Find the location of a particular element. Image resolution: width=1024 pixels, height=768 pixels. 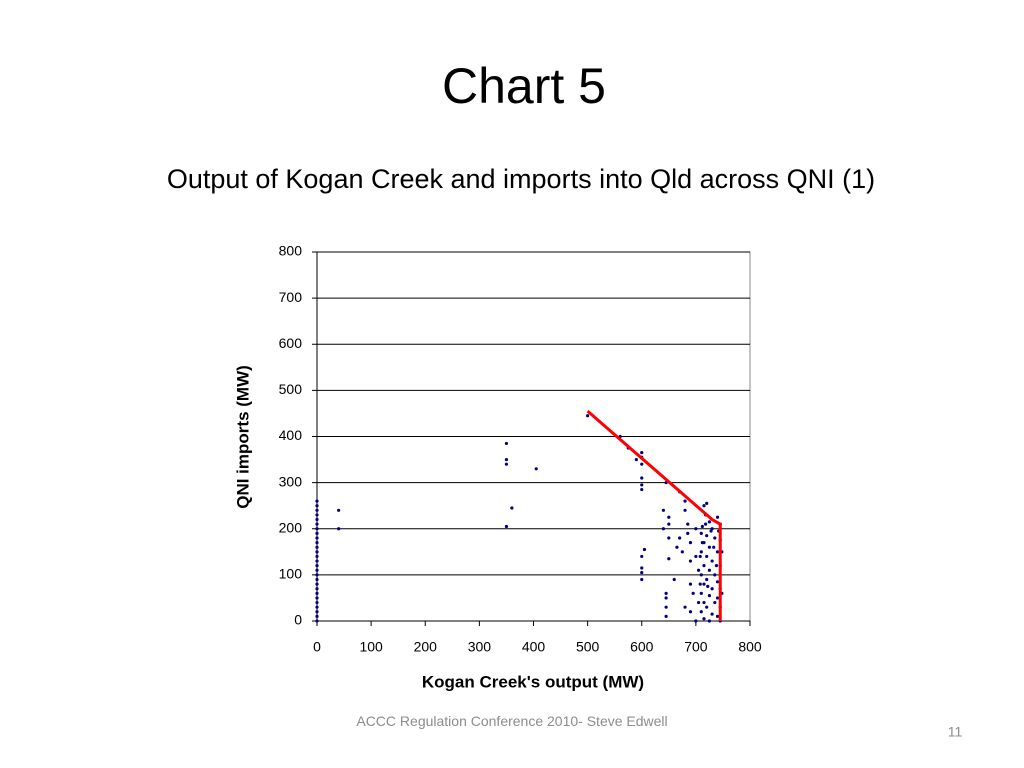

y-tick-label: 200 is located at coordinates (291, 527).